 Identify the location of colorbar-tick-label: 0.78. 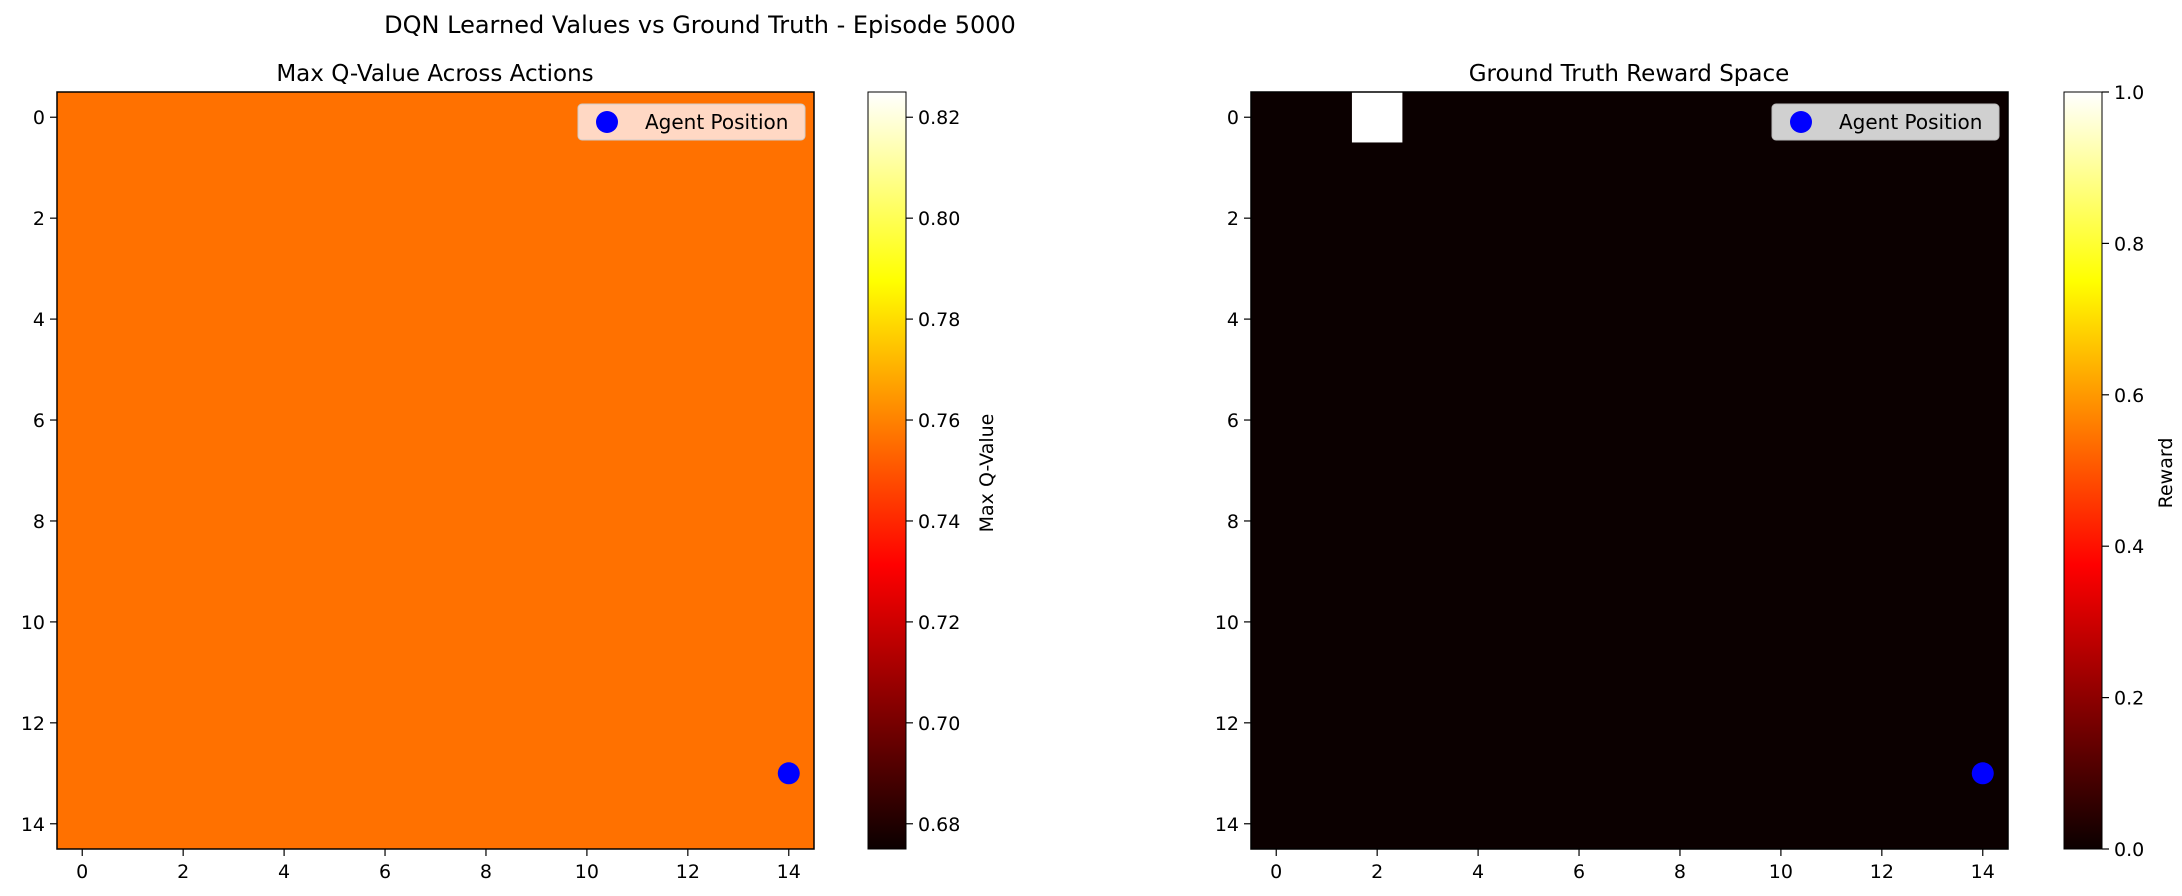
(939, 320).